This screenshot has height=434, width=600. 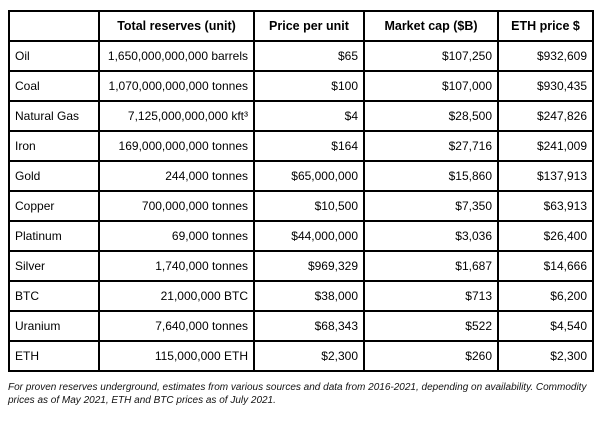 What do you see at coordinates (431, 176) in the screenshot?
I see `market-cap-cell: $15,860` at bounding box center [431, 176].